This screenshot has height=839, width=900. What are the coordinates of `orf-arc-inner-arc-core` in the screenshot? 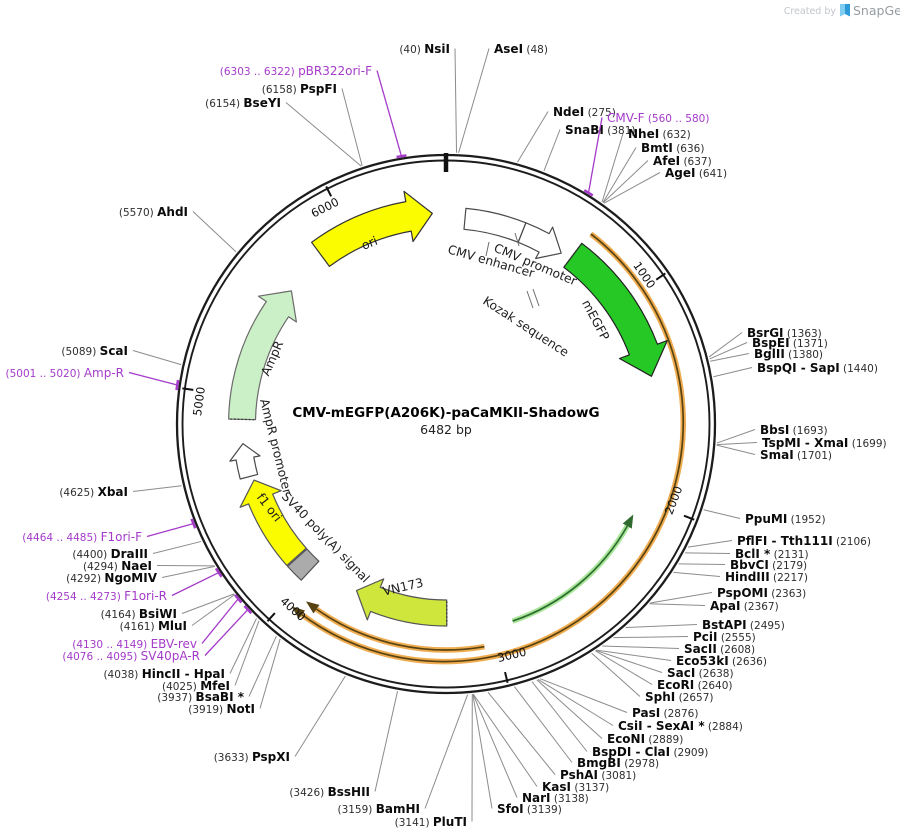 It's located at (400, 629).